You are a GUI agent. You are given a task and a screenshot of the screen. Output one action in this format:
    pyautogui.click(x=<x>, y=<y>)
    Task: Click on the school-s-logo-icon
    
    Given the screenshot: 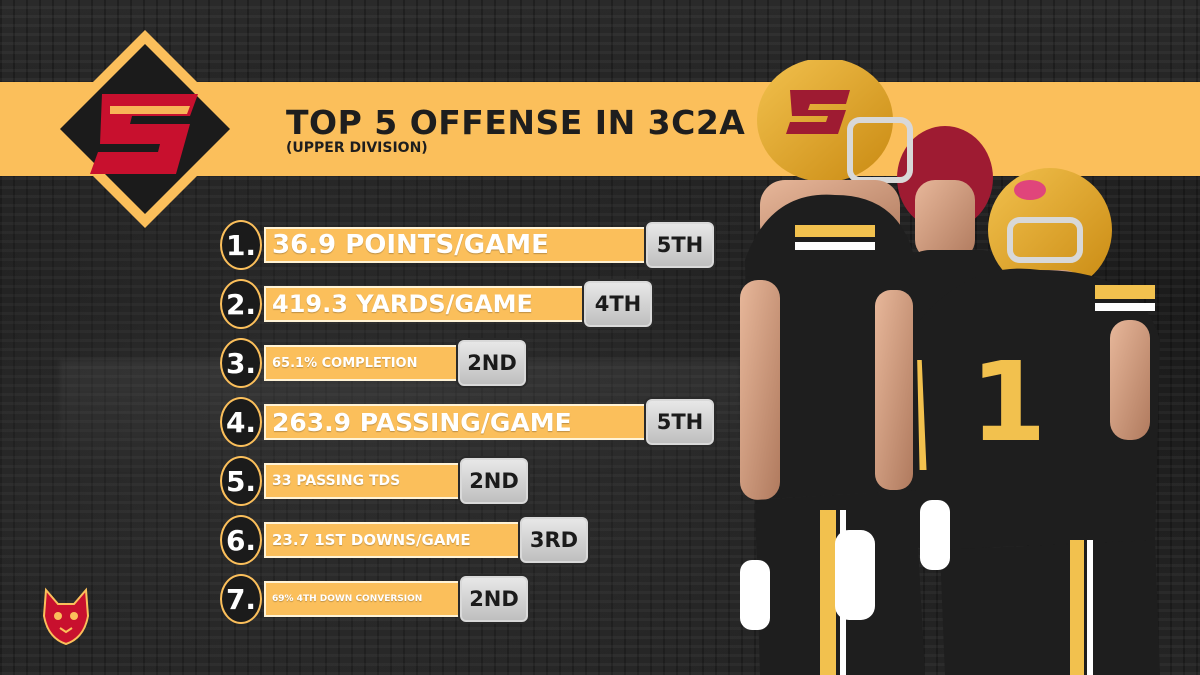 What is the action you would take?
    pyautogui.click(x=145, y=129)
    